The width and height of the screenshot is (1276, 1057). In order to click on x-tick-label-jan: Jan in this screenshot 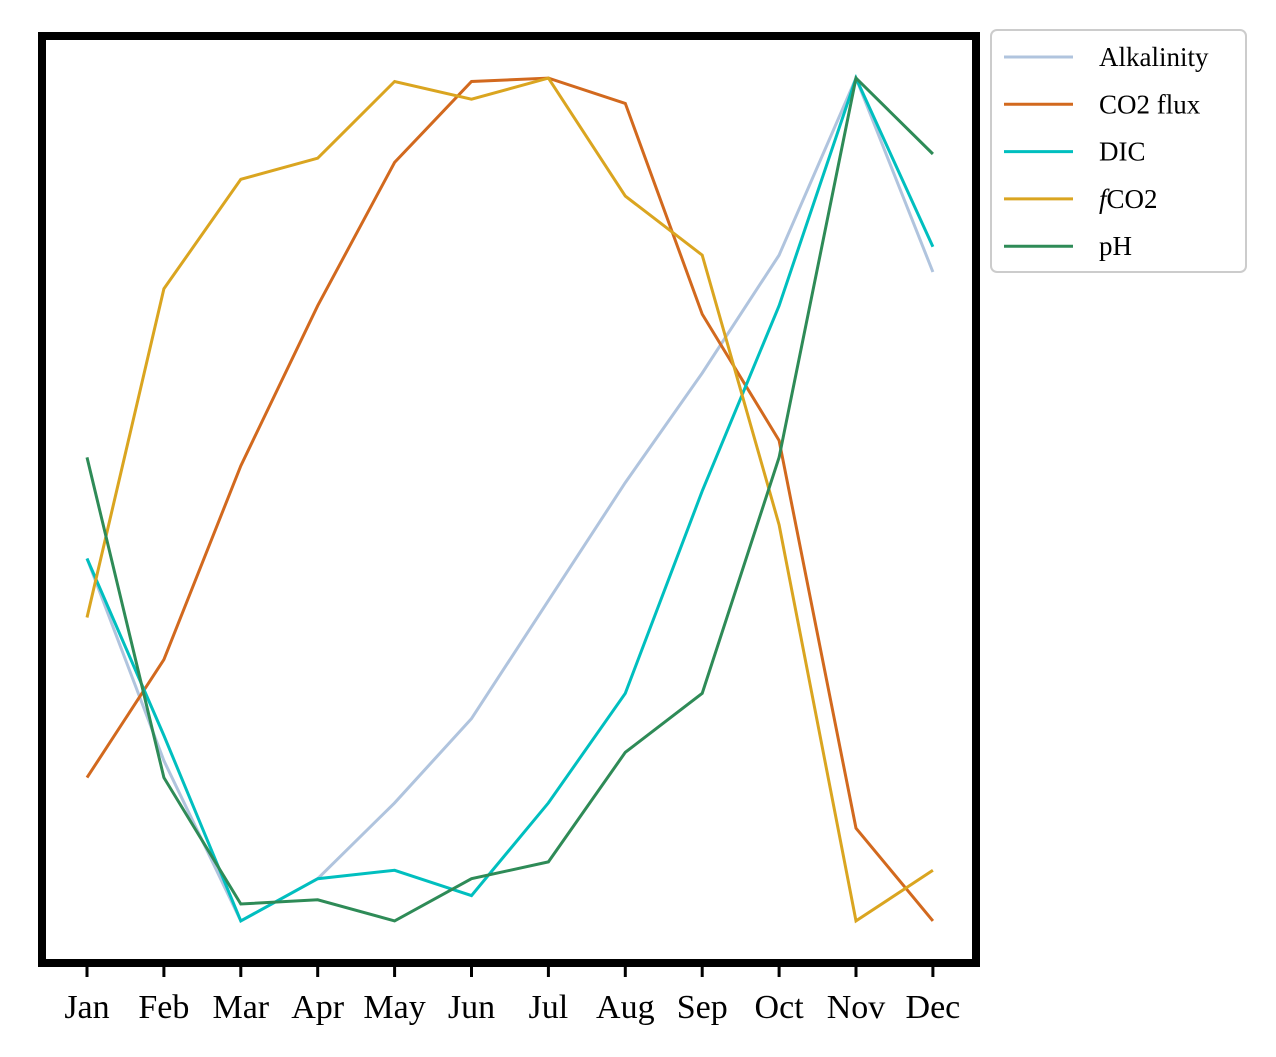, I will do `click(86, 1007)`.